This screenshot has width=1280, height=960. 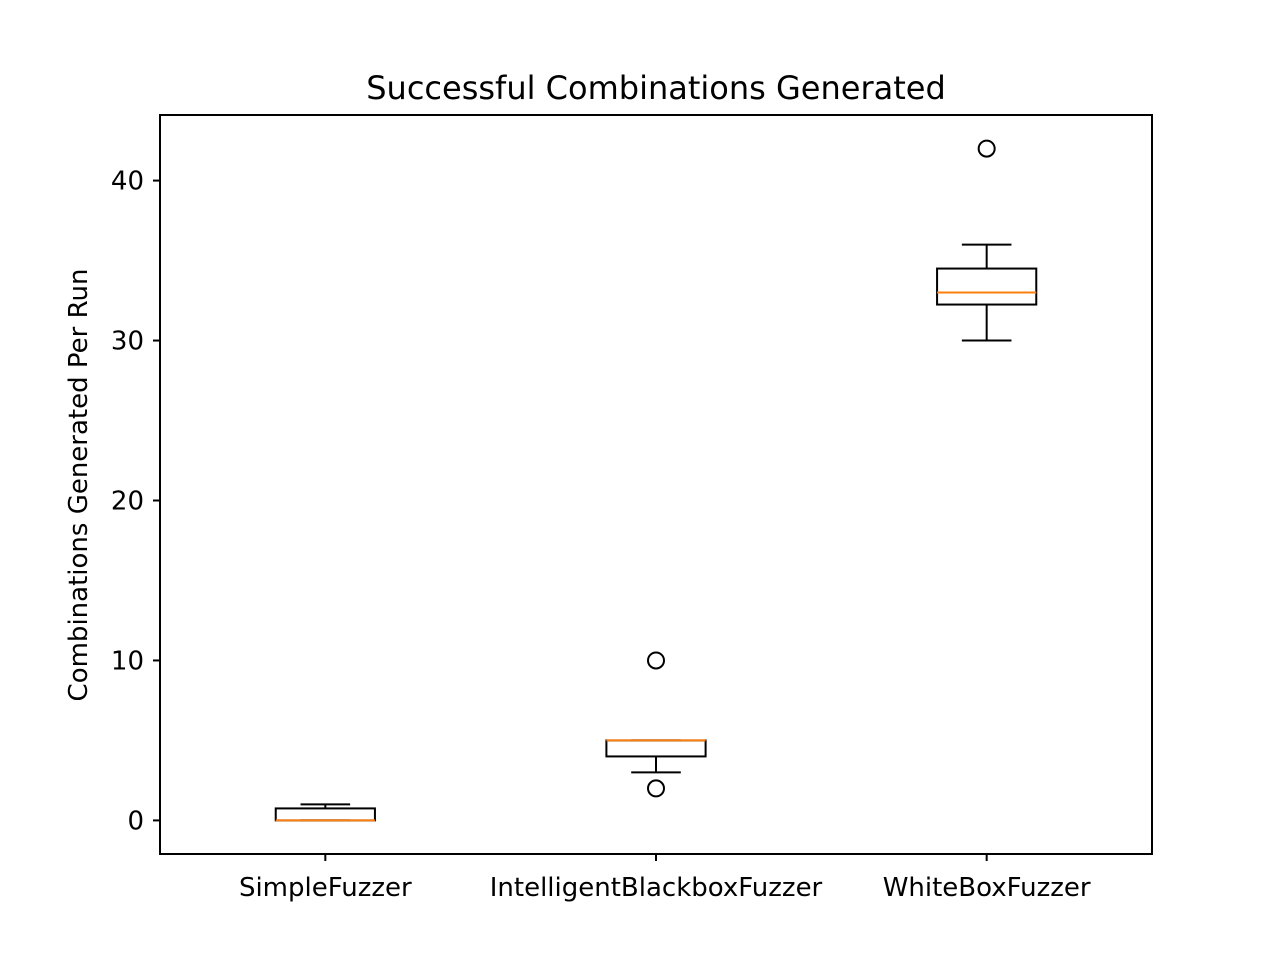 I want to click on y-tick-label: 0, so click(x=135, y=821).